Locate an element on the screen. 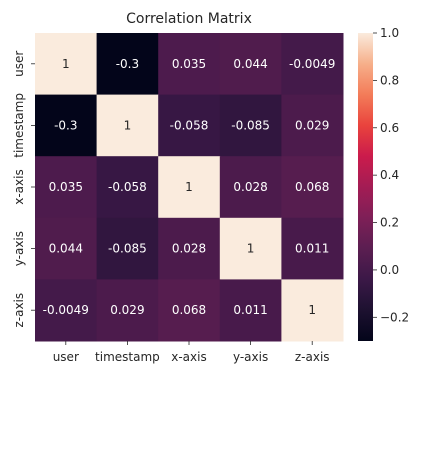  x-tick-label: z-axis is located at coordinates (312, 357).